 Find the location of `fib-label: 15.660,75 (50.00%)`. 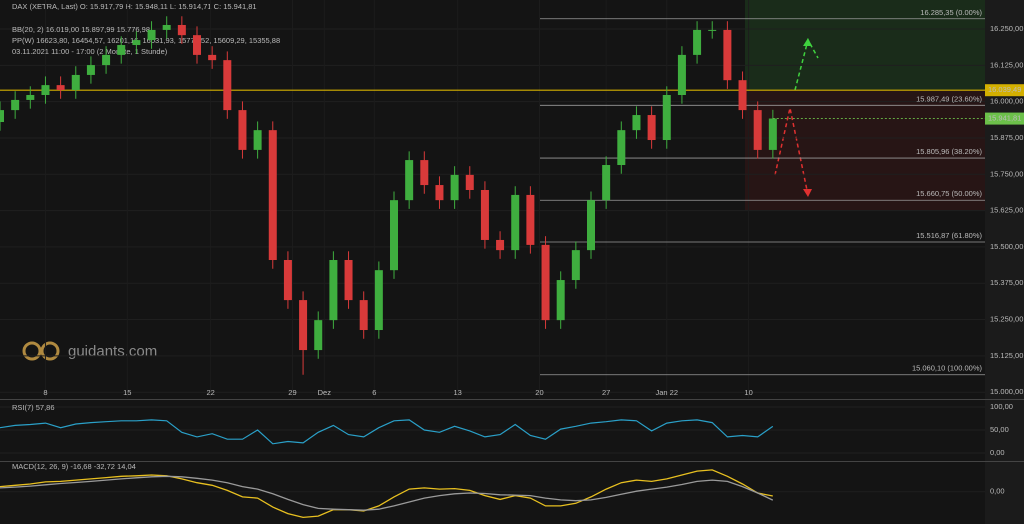

fib-label: 15.660,75 (50.00%) is located at coordinates (949, 193).